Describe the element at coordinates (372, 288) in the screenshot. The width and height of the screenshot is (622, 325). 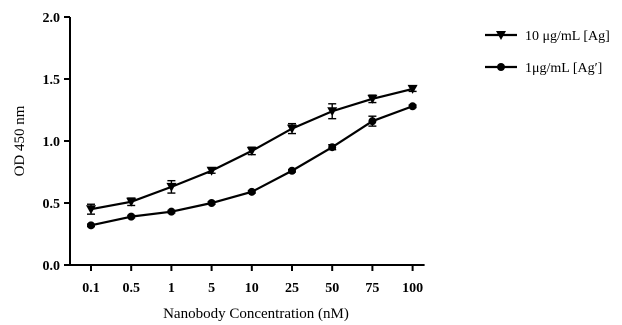
I see `x-tick-label: 75` at that location.